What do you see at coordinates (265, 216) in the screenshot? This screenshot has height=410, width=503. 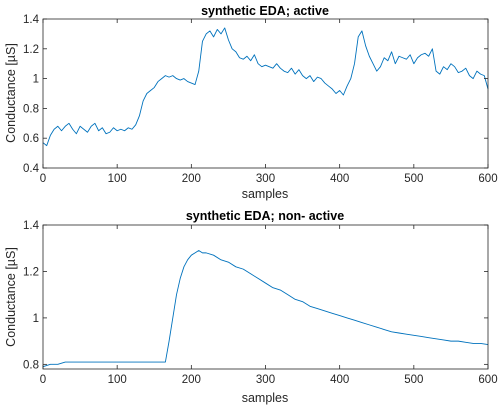 I see `chart-title: synthetic EDA; non- active` at bounding box center [265, 216].